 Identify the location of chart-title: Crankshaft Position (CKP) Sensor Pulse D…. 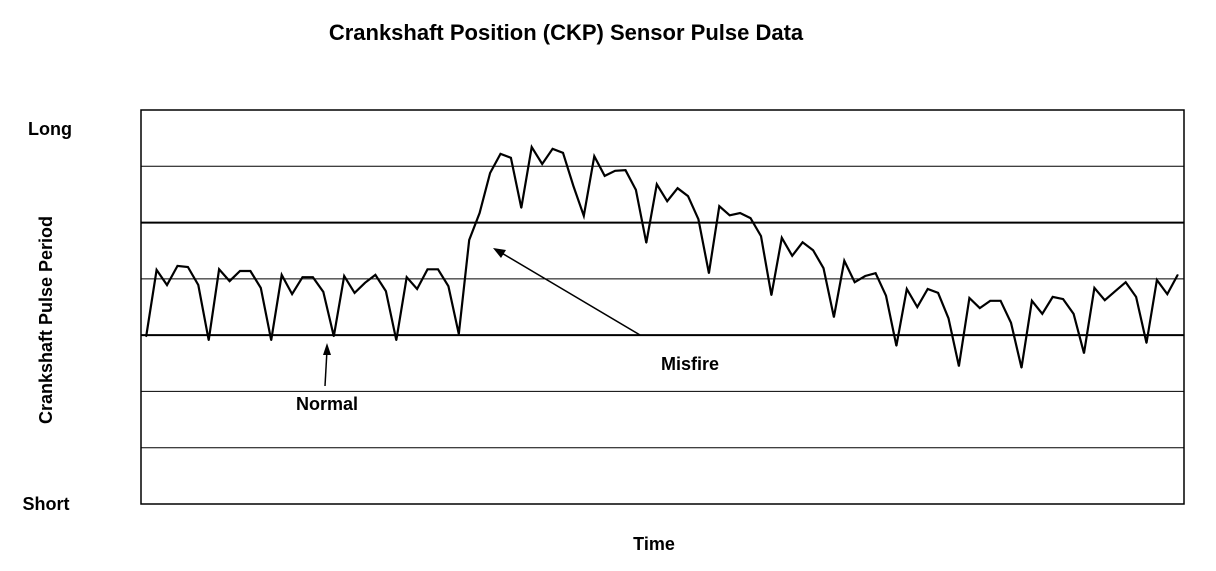
(566, 32).